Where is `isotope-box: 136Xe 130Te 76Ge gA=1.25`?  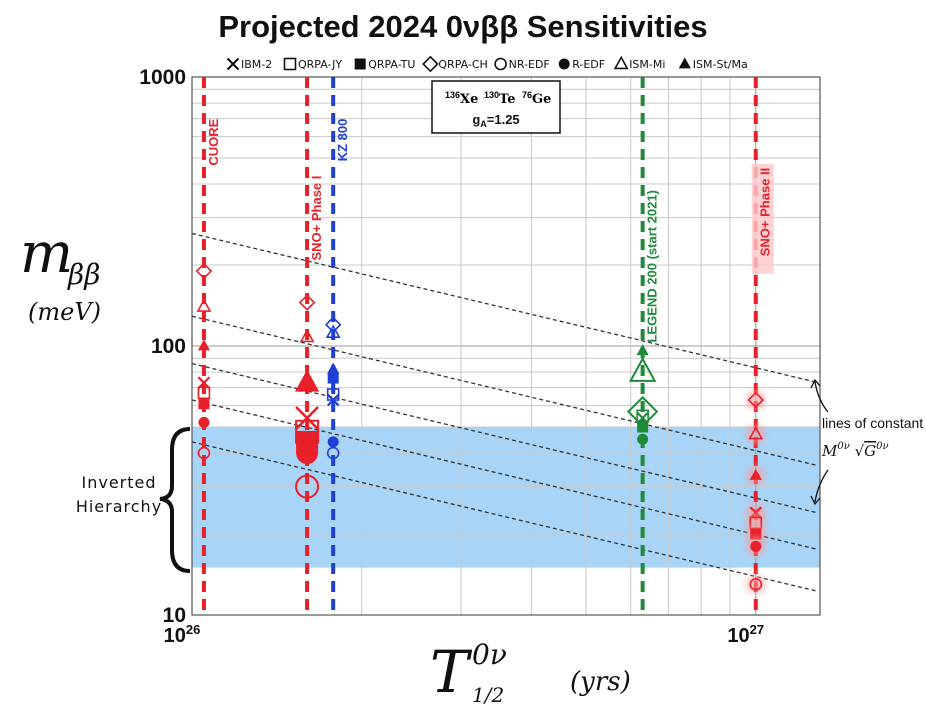 isotope-box: 136Xe 130Te 76Ge gA=1.25 is located at coordinates (496, 107).